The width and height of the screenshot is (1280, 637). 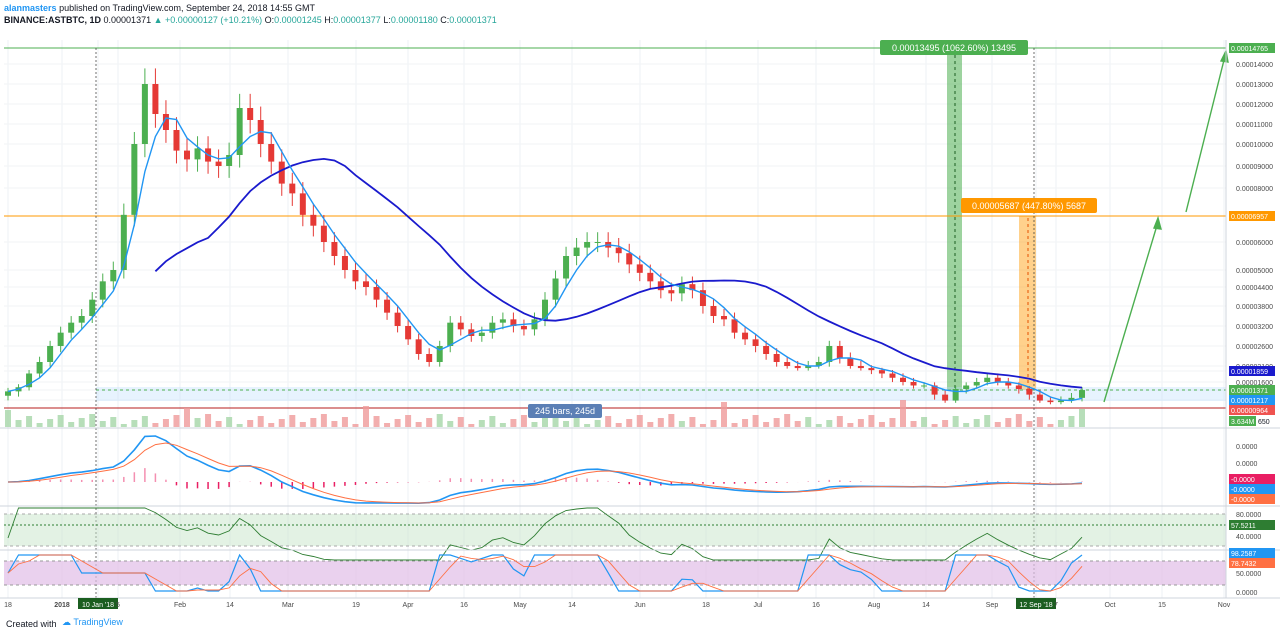 I want to click on time-tick-15: 16, so click(x=816, y=605).